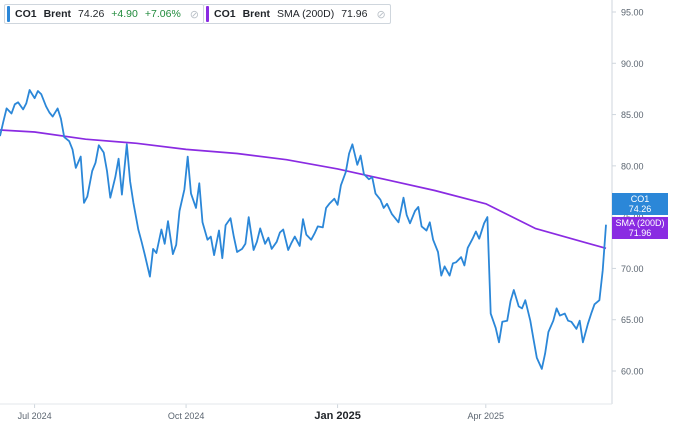 Image resolution: width=680 pixels, height=428 pixels. Describe the element at coordinates (162, 14) in the screenshot. I see `legend-price-change-pct: +7.06%` at that location.